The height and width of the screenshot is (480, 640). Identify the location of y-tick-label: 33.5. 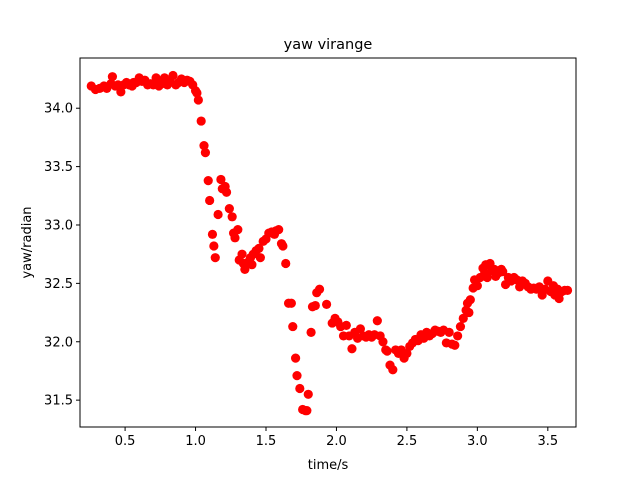
(58, 167).